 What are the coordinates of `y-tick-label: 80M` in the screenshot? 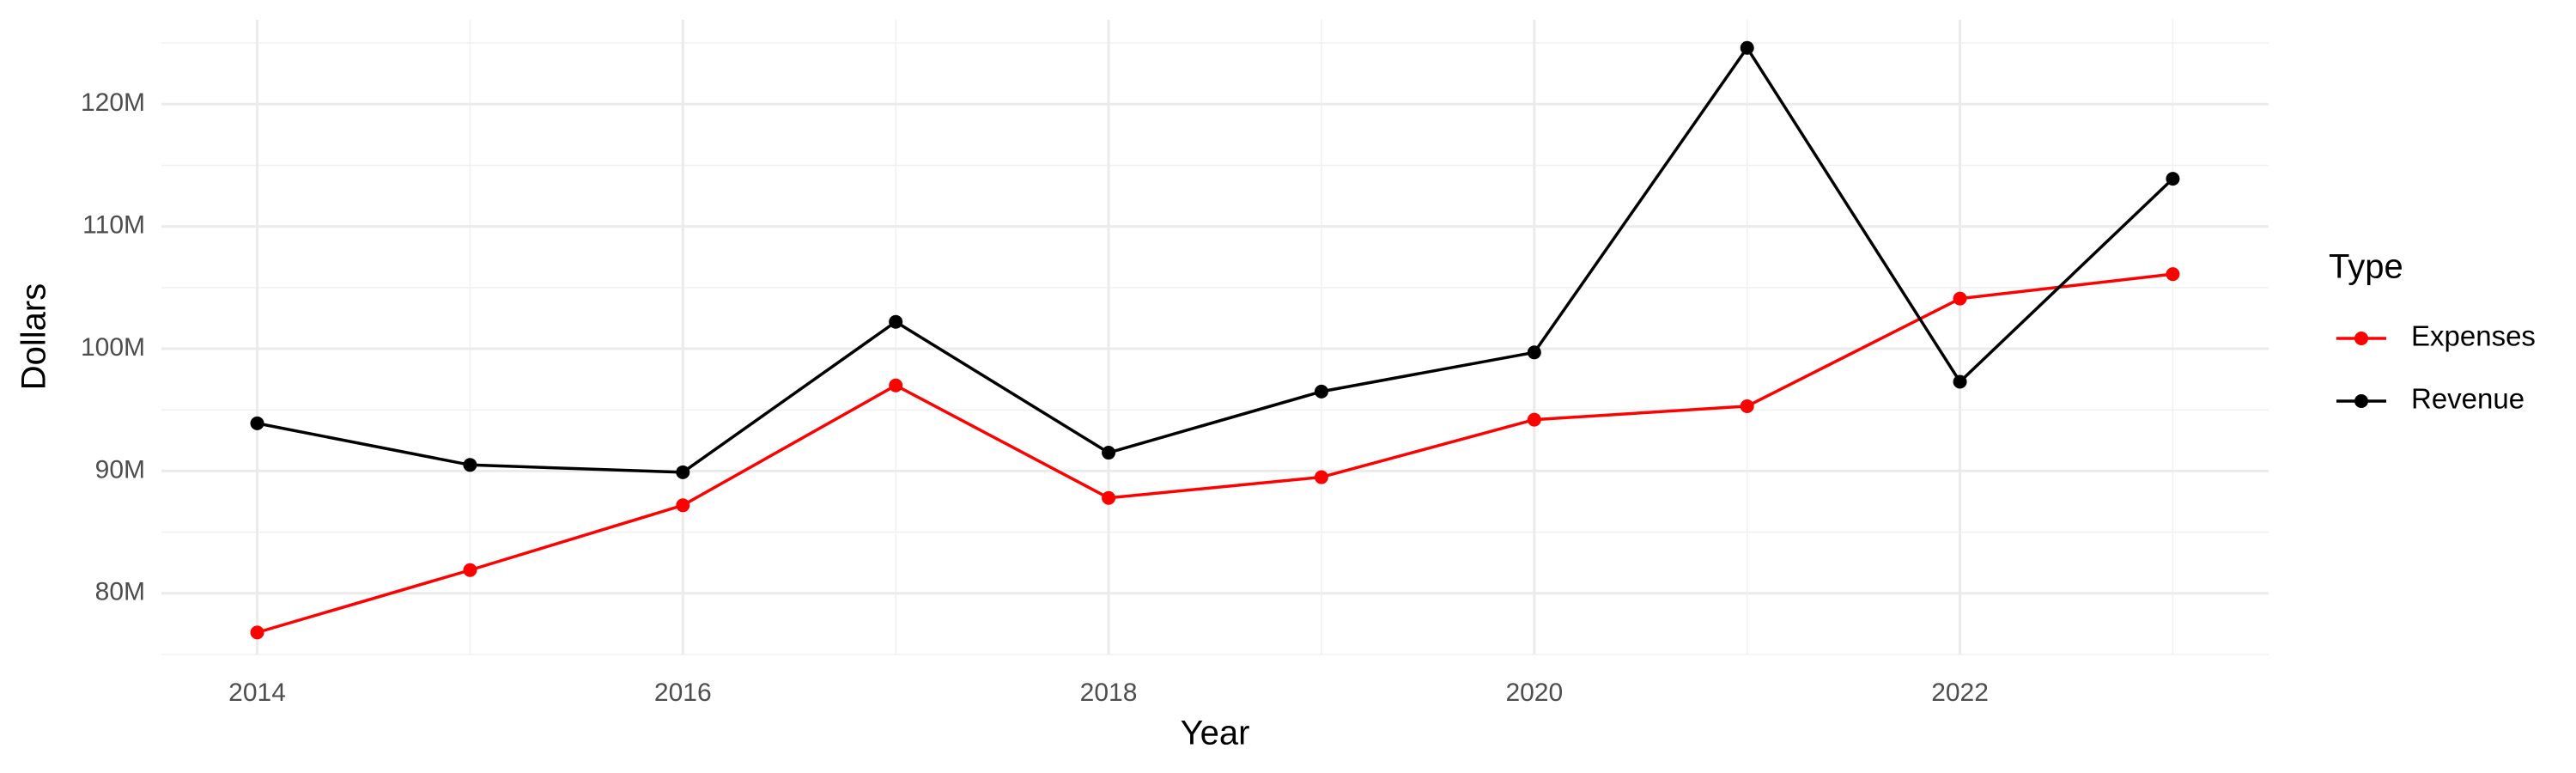 It's located at (120, 592).